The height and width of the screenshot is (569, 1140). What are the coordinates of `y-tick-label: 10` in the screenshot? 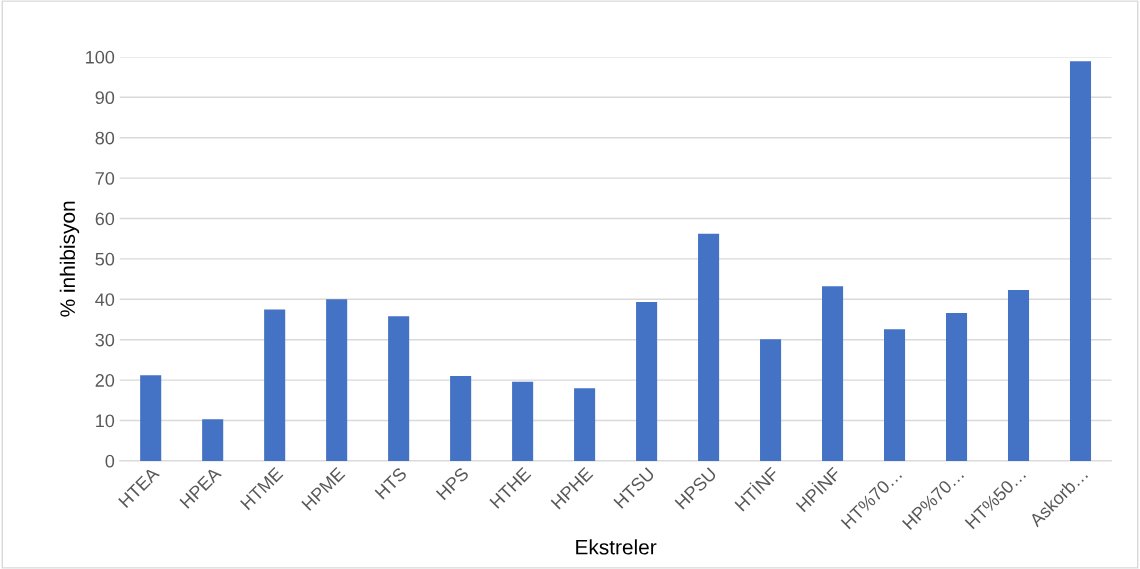 It's located at (105, 421).